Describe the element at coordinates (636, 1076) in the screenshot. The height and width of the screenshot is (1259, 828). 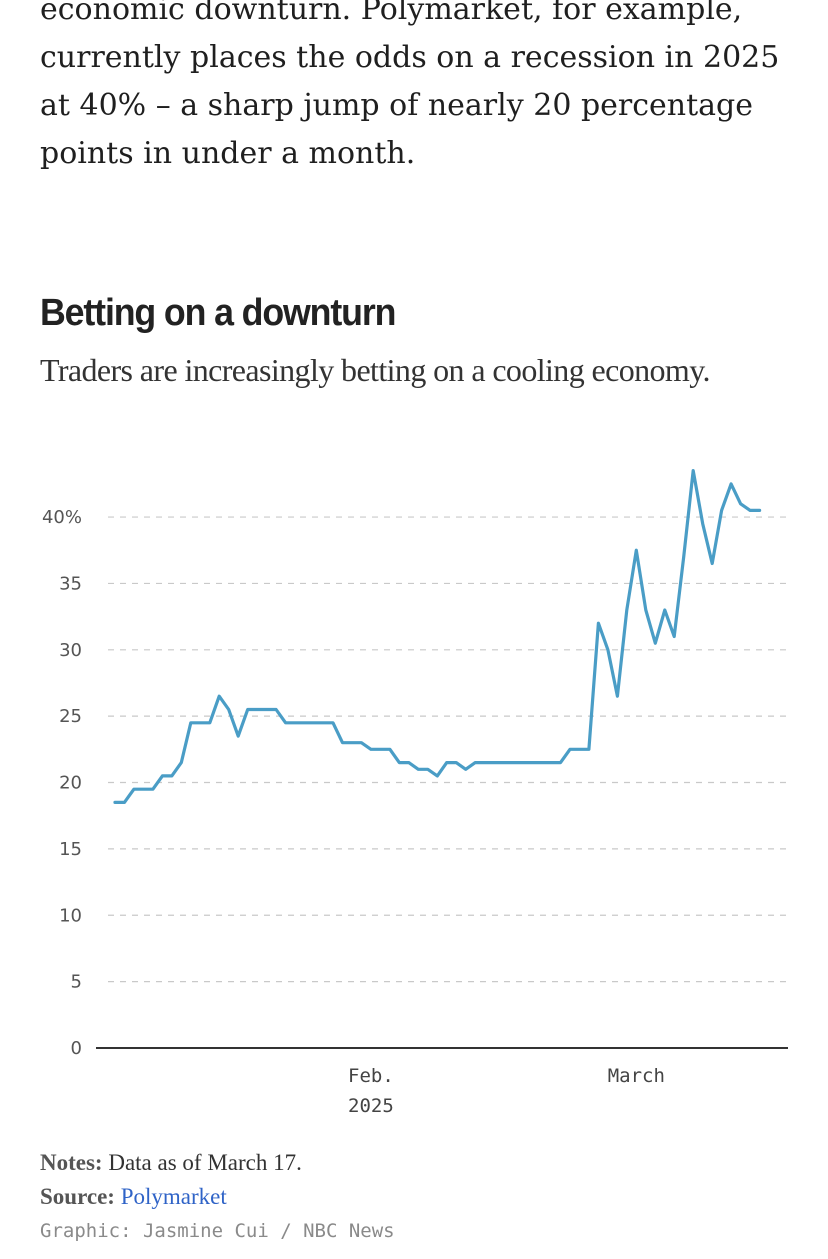
I see `x-tick-label: March` at that location.